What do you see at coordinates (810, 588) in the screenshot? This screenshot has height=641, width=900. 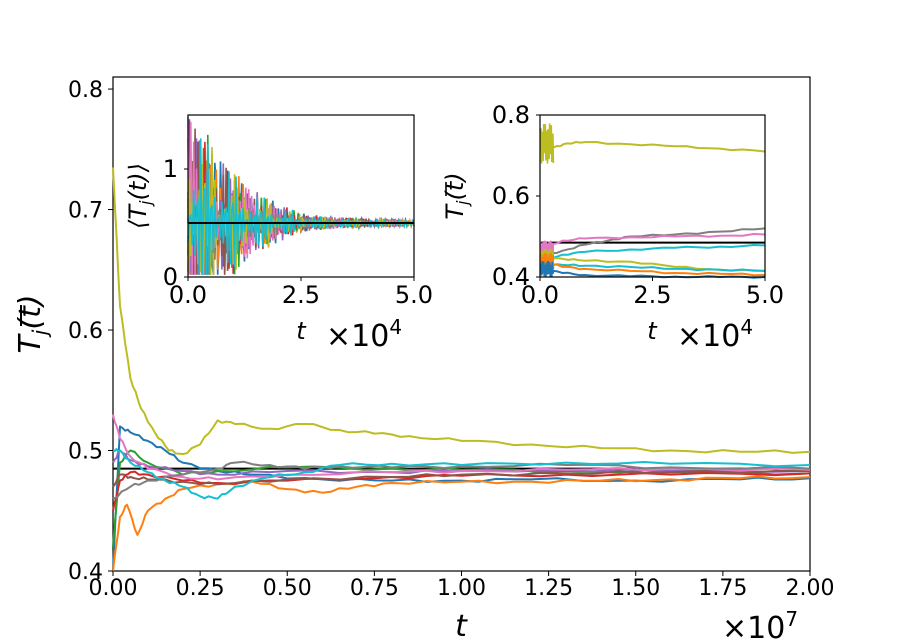 I see `main-x-tick-label: 2.00` at bounding box center [810, 588].